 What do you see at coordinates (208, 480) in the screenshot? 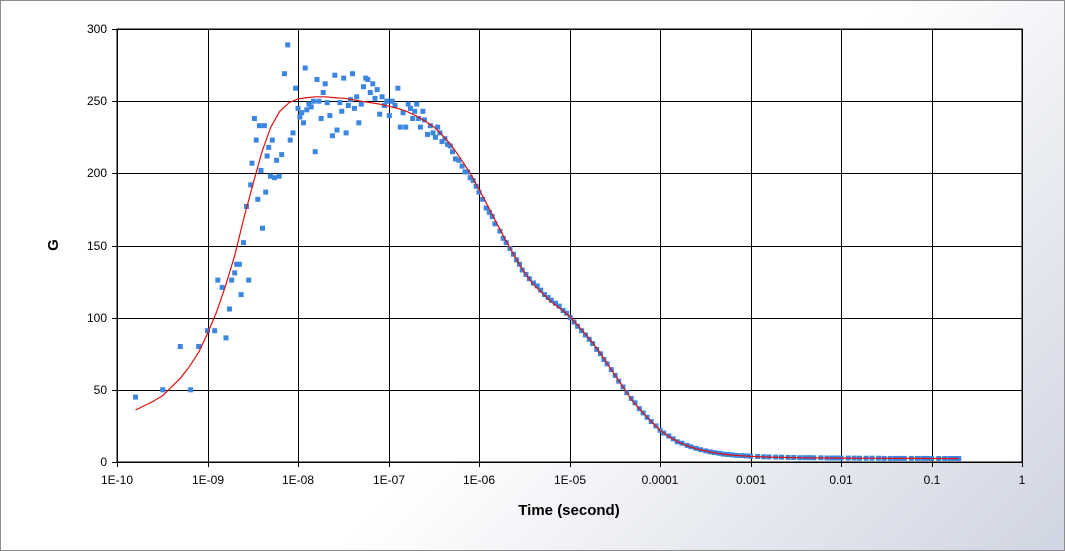
I see `x-tick-label: 1E-09` at bounding box center [208, 480].